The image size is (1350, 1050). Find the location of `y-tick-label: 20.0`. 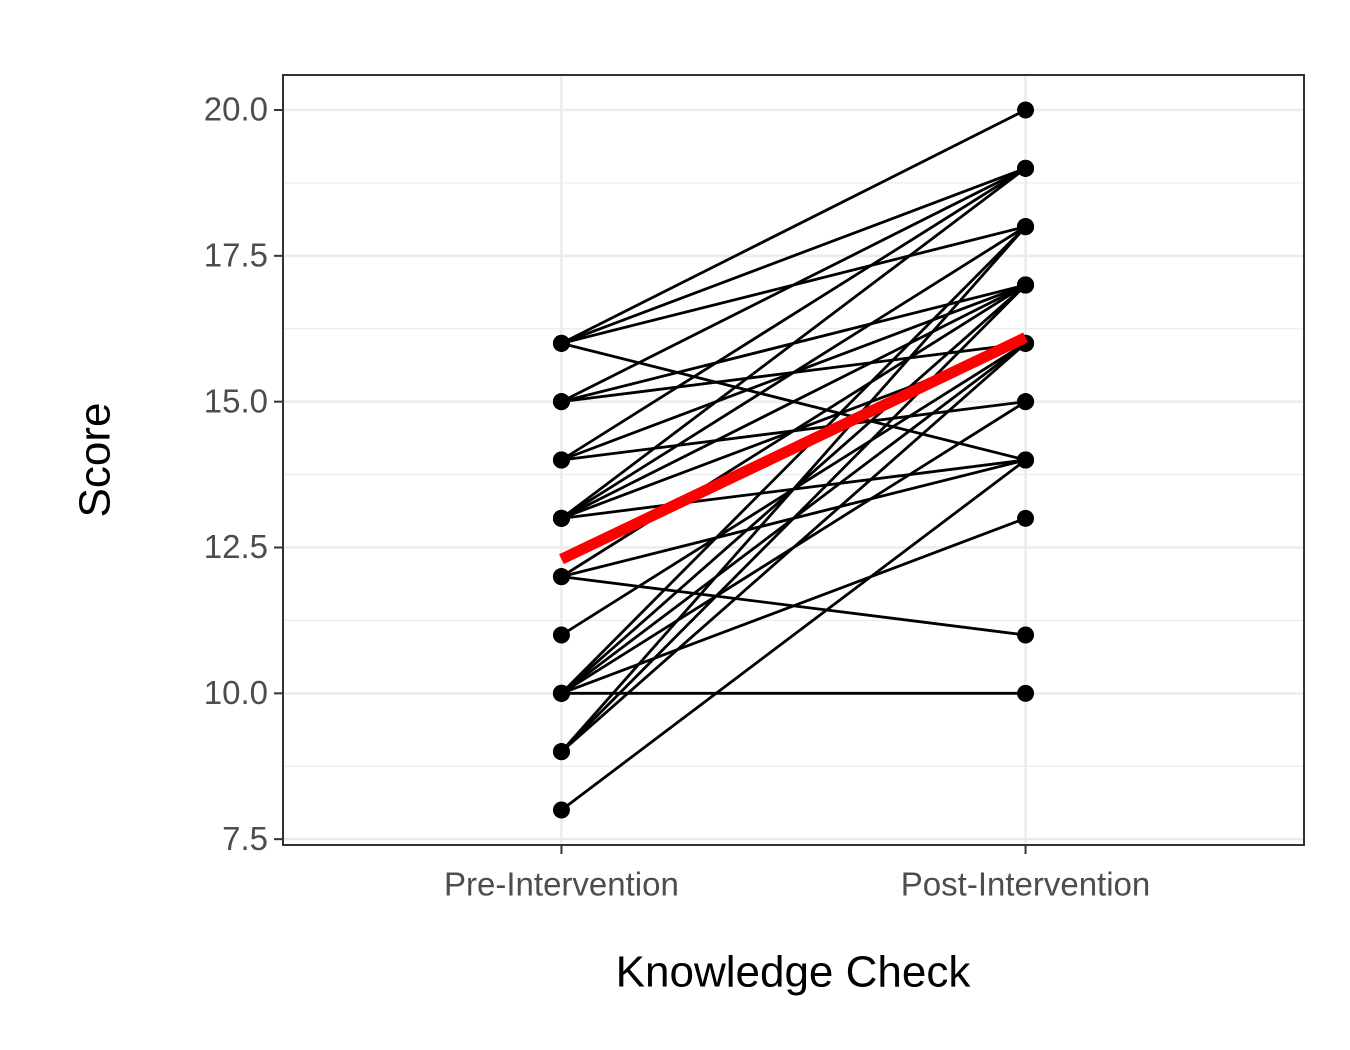

y-tick-label: 20.0 is located at coordinates (236, 109).